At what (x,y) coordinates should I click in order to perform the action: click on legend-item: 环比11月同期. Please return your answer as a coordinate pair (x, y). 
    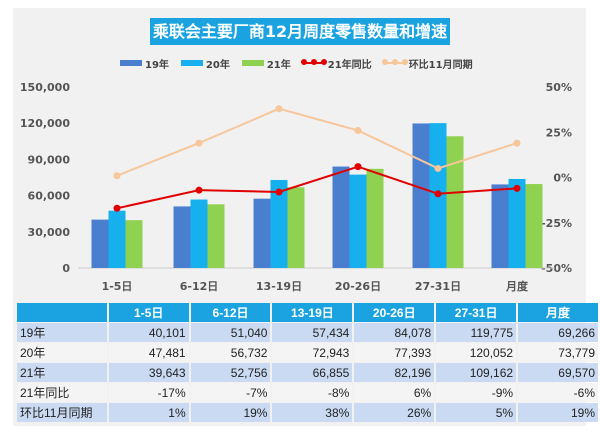
    Looking at the image, I should click on (427, 63).